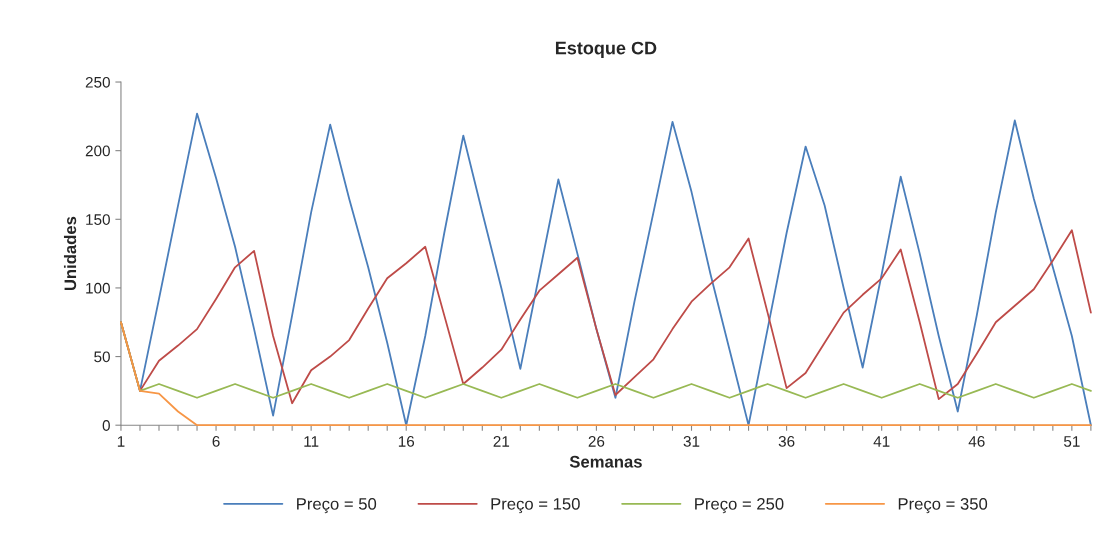 This screenshot has width=1120, height=558. I want to click on x-tick-label: 41, so click(881, 441).